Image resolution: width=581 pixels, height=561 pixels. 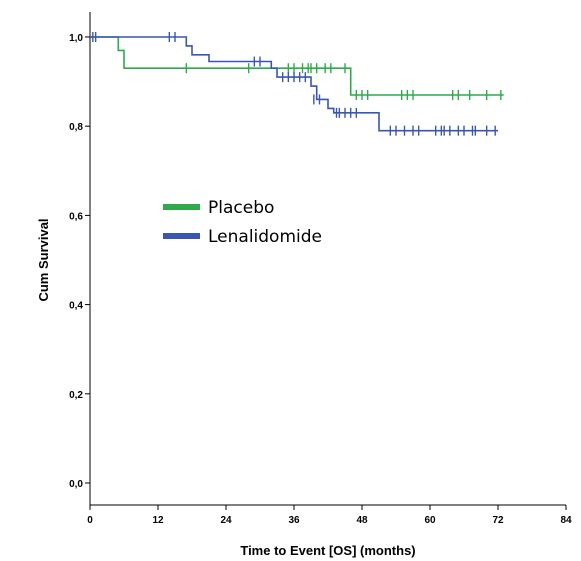 I want to click on x-tick-label: 24, so click(x=226, y=520).